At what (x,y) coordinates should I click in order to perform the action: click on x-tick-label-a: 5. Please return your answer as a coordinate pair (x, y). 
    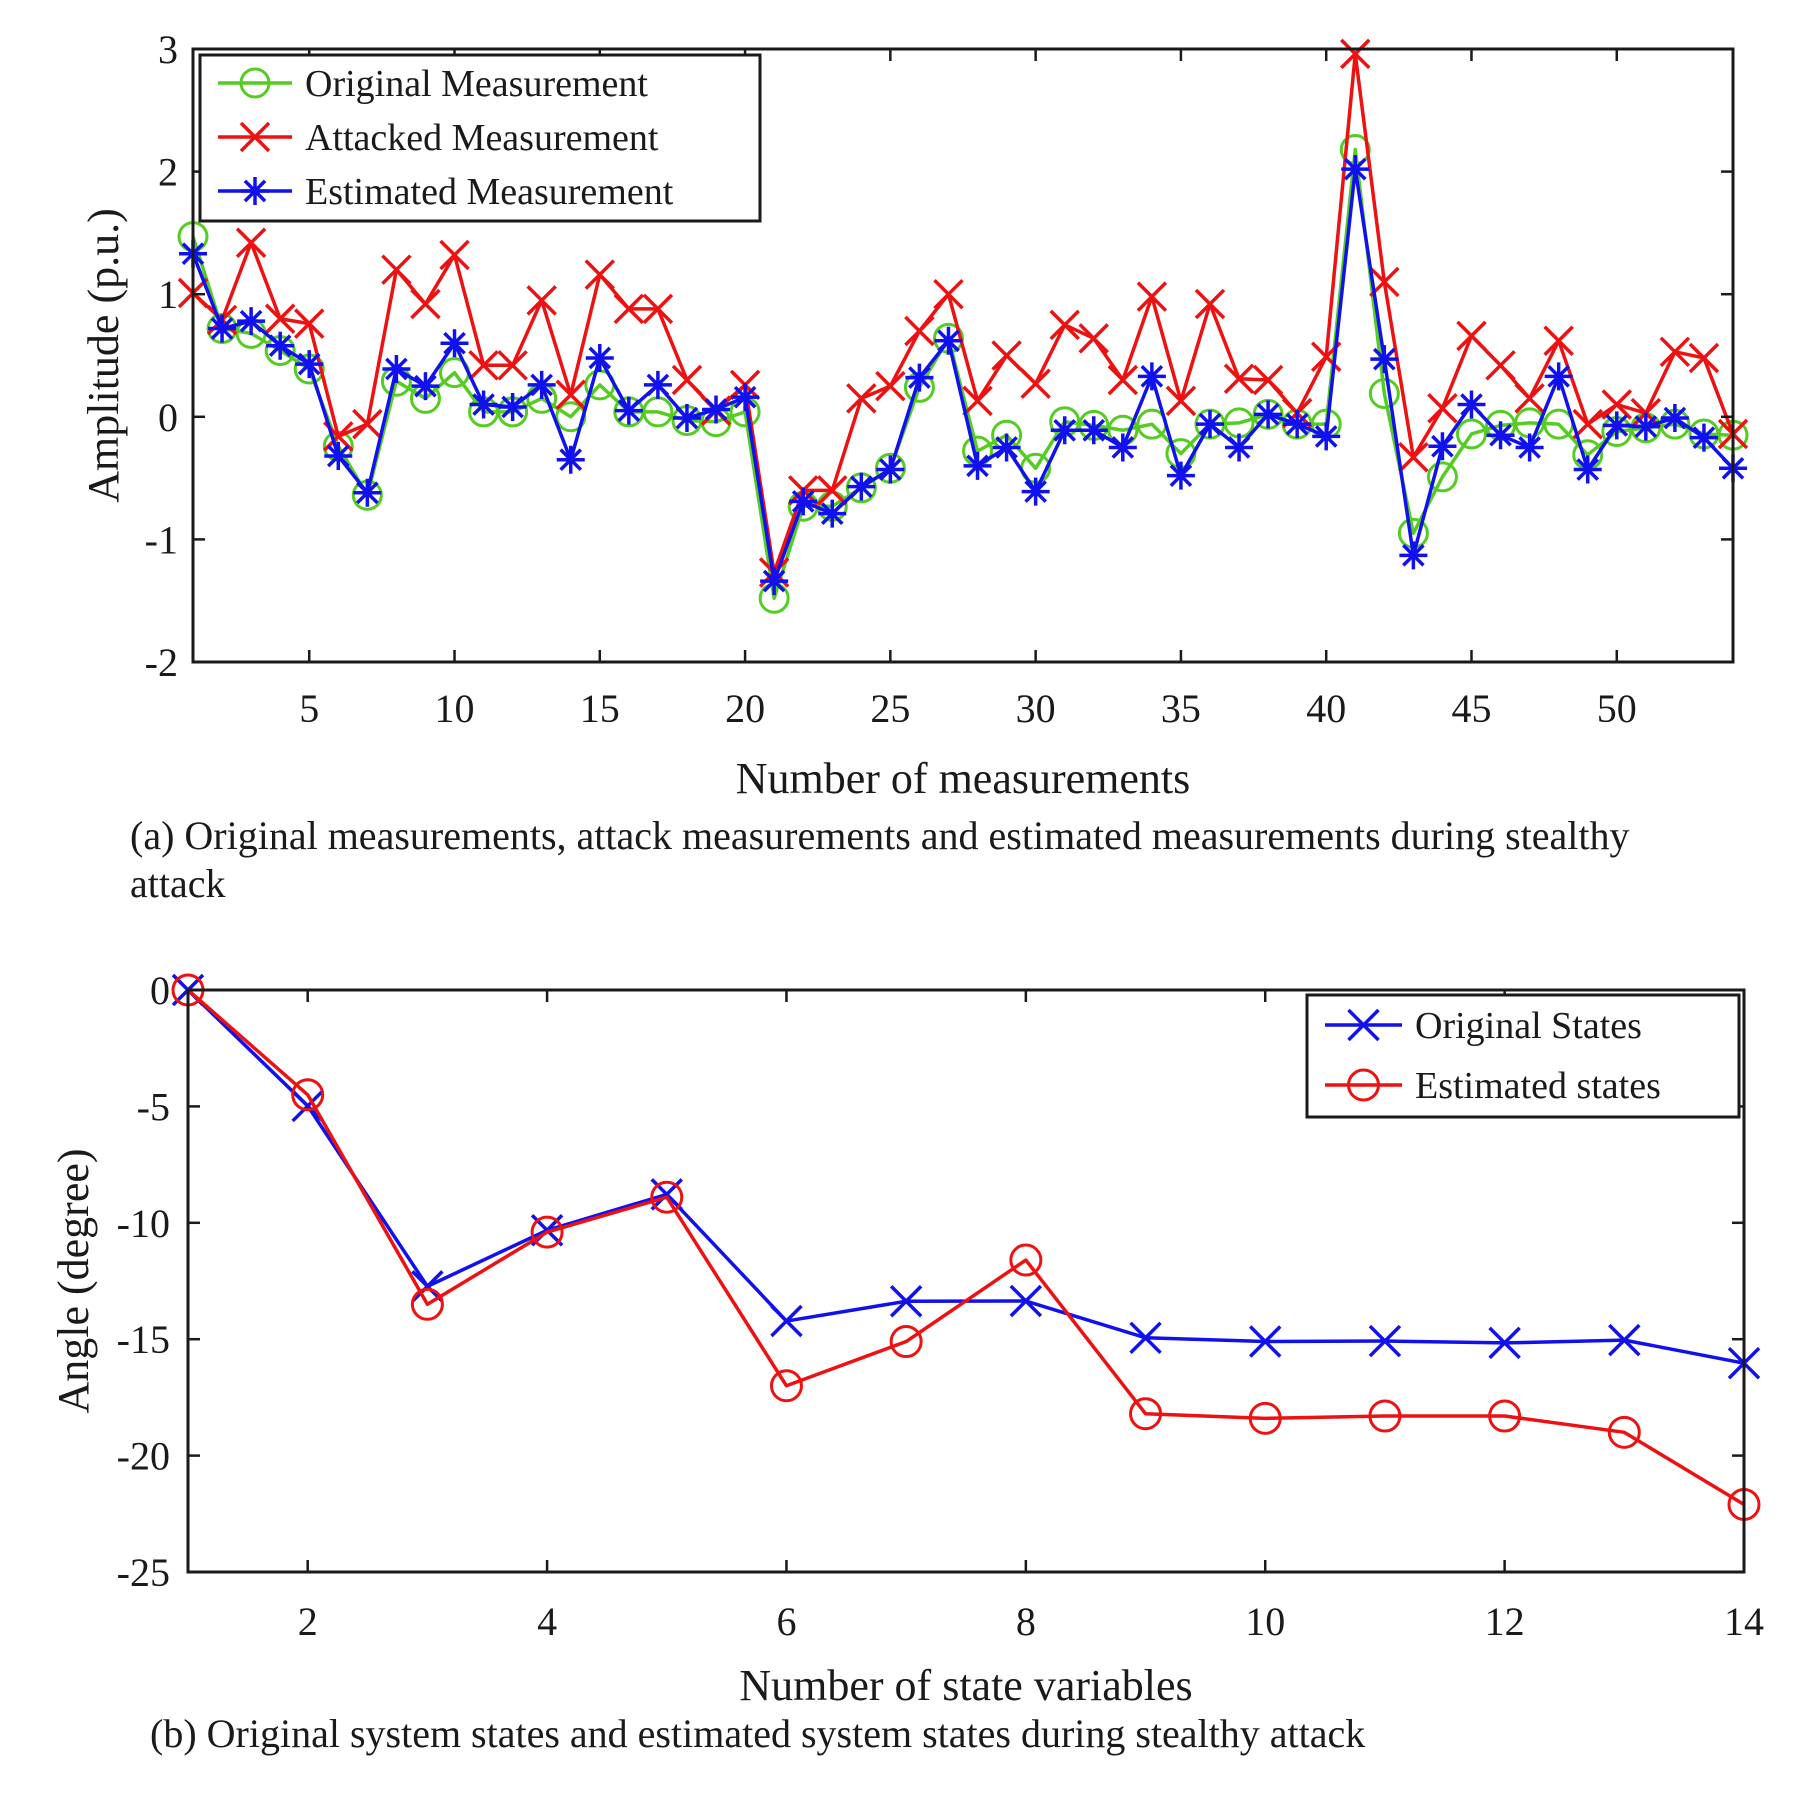
    Looking at the image, I should click on (309, 708).